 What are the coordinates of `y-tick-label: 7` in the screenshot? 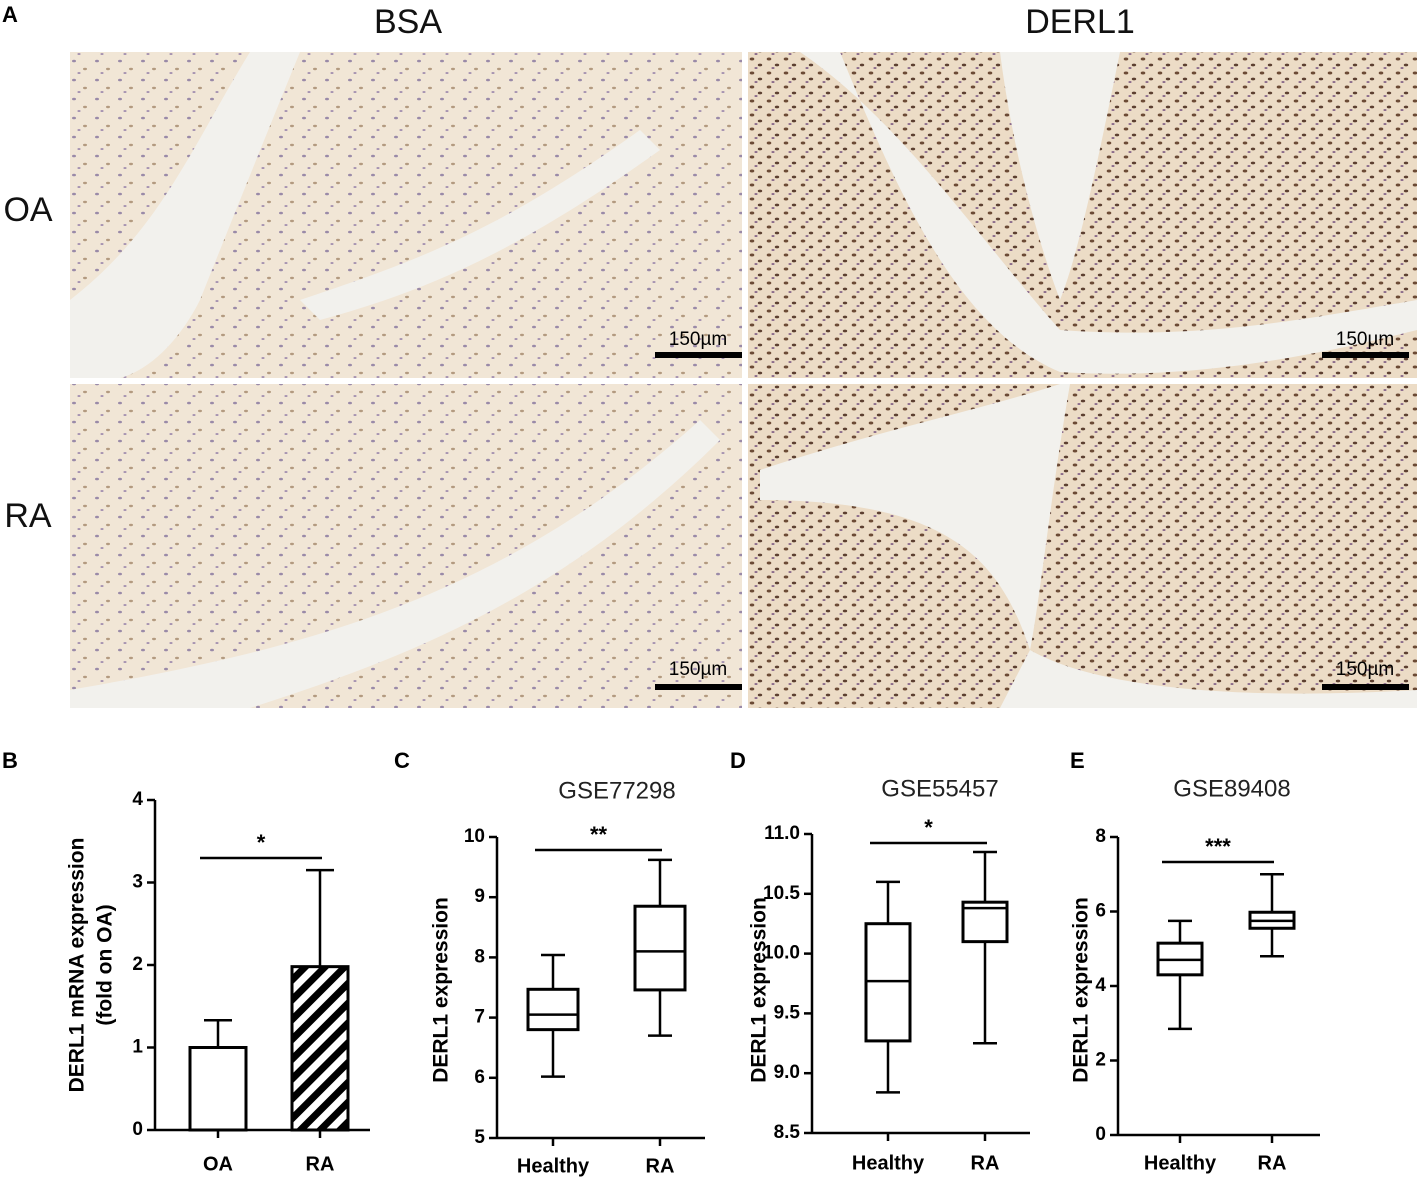 It's located at (479, 1017).